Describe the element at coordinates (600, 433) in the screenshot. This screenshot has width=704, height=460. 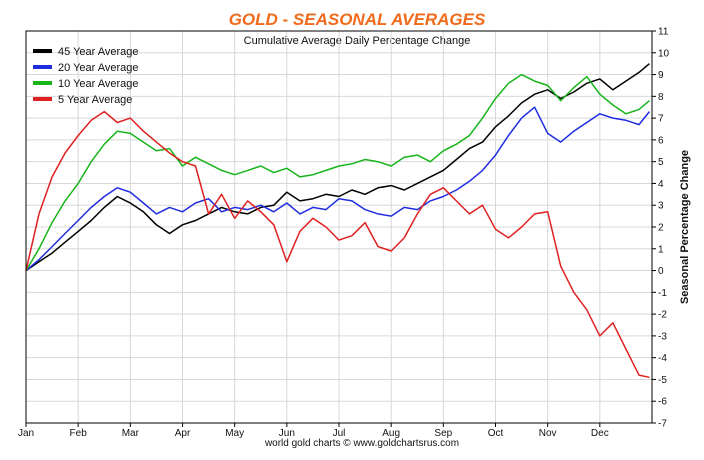
I see `x-tick-label: Dec` at that location.